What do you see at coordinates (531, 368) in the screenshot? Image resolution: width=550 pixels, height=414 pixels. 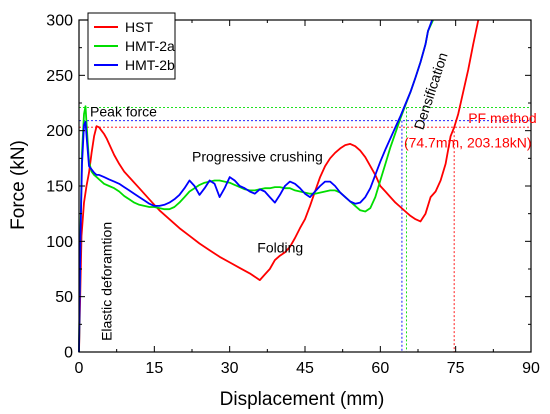 I see `x-tick-label: 90` at bounding box center [531, 368].